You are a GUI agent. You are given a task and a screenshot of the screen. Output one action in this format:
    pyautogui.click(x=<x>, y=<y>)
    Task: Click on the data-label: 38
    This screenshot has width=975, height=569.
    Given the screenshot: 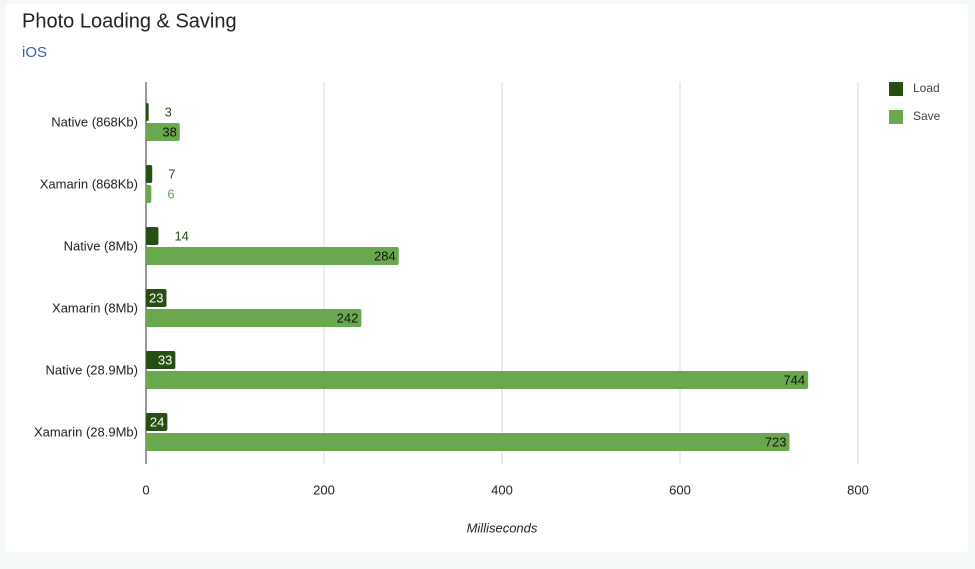 What is the action you would take?
    pyautogui.click(x=169, y=131)
    